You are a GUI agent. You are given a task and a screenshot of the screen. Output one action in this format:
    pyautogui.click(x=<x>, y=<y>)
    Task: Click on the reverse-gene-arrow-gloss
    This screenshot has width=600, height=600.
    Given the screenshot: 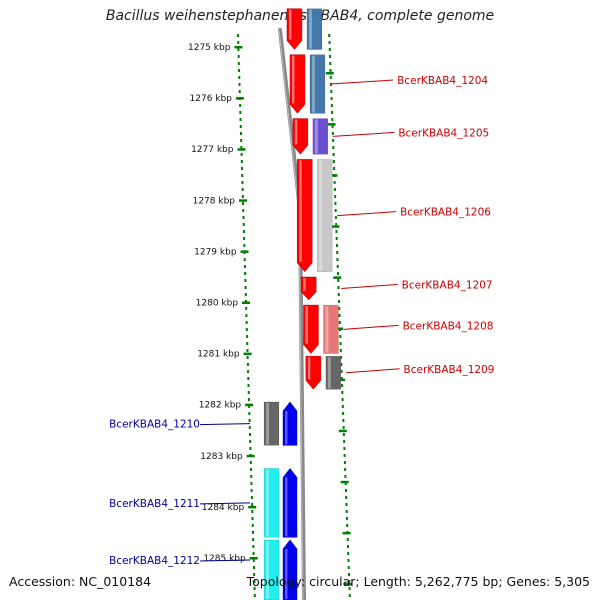 What is the action you would take?
    pyautogui.click(x=286, y=507)
    